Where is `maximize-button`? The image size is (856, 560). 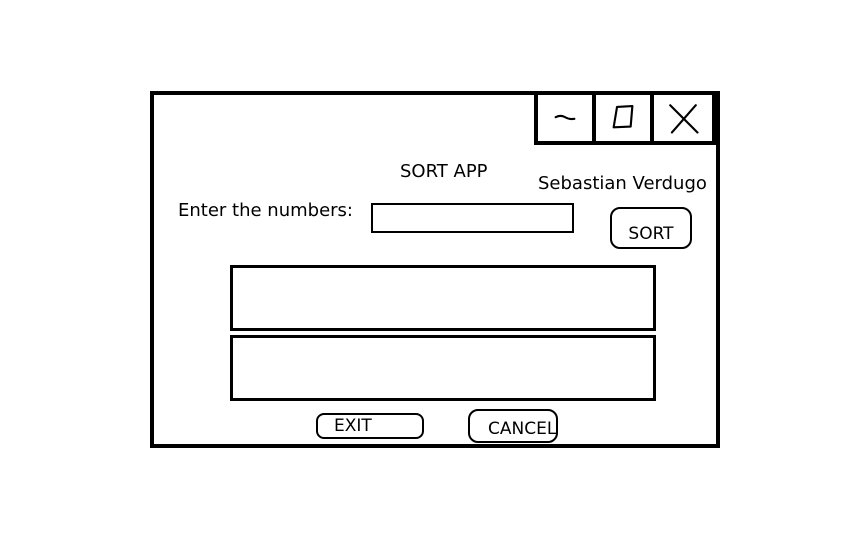
maximize-button is located at coordinates (623, 118).